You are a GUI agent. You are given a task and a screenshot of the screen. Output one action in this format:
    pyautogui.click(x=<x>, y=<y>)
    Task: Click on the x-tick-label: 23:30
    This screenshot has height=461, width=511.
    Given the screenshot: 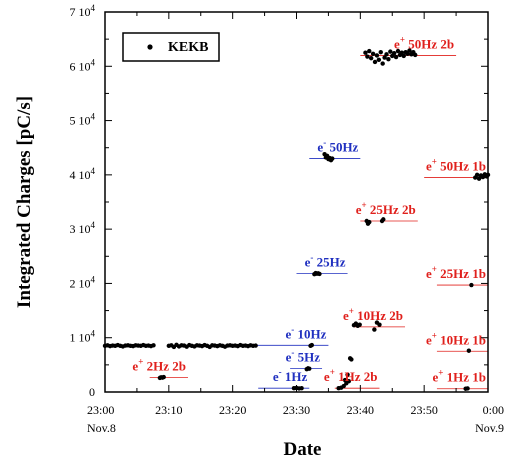 What is the action you would take?
    pyautogui.click(x=296, y=410)
    